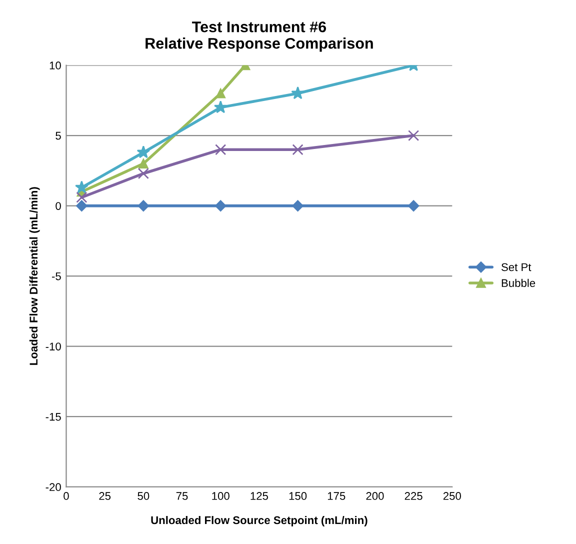 This screenshot has width=576, height=544. I want to click on y-tick-label: -20, so click(53, 487).